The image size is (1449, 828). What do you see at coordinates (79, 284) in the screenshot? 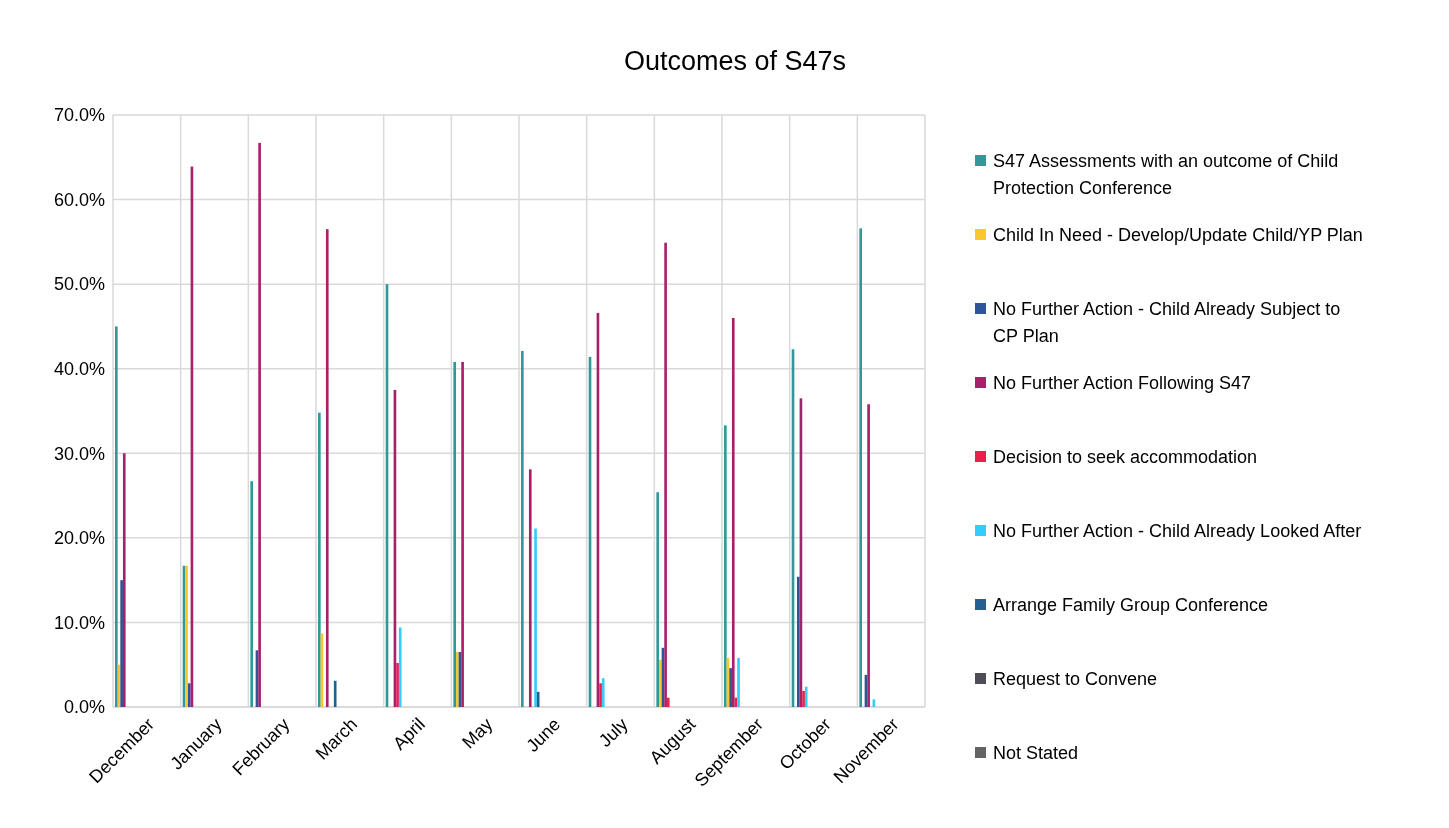
I see `y-tick-label: 50.0%` at bounding box center [79, 284].